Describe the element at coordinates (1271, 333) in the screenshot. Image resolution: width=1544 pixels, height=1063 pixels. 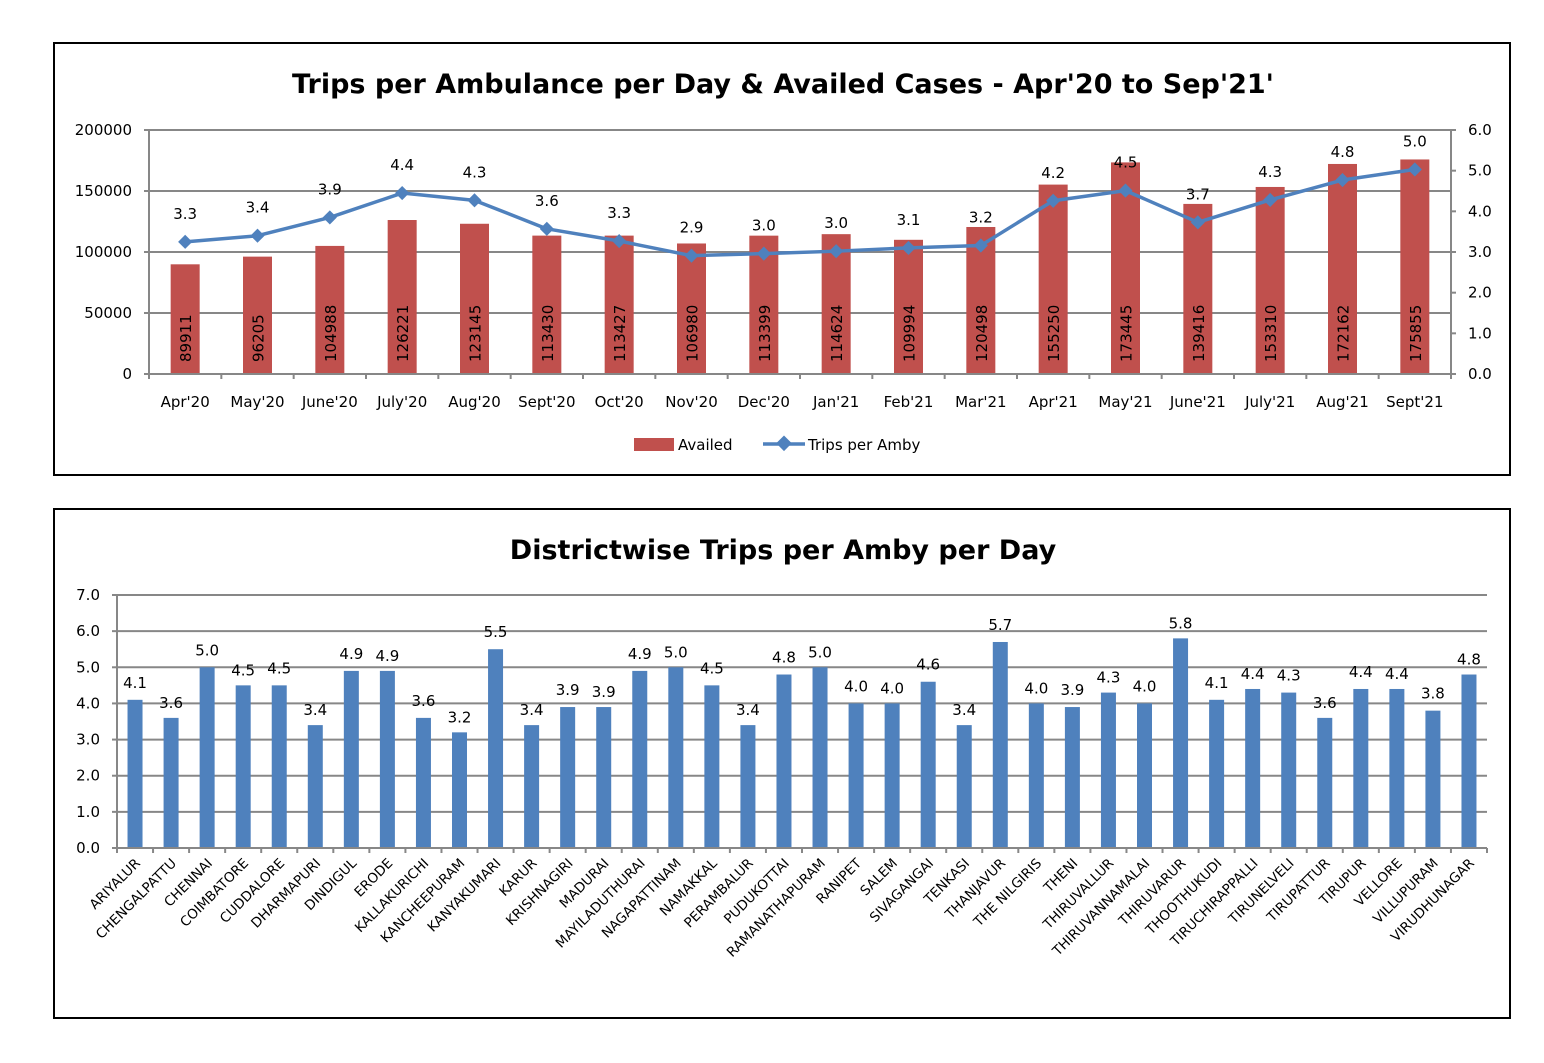
I see `availed-bar-label: 153310` at that location.